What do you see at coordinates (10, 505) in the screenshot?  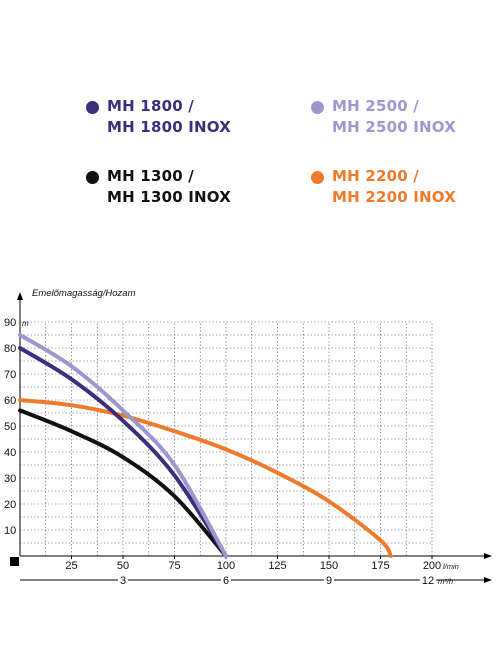 I see `y-tick-label: 20` at bounding box center [10, 505].